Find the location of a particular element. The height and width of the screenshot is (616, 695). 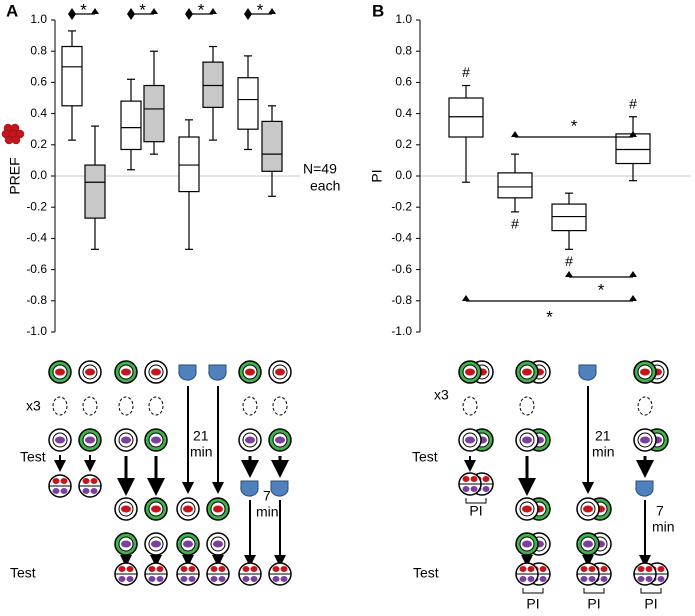

panel-label: A is located at coordinates (12, 10).